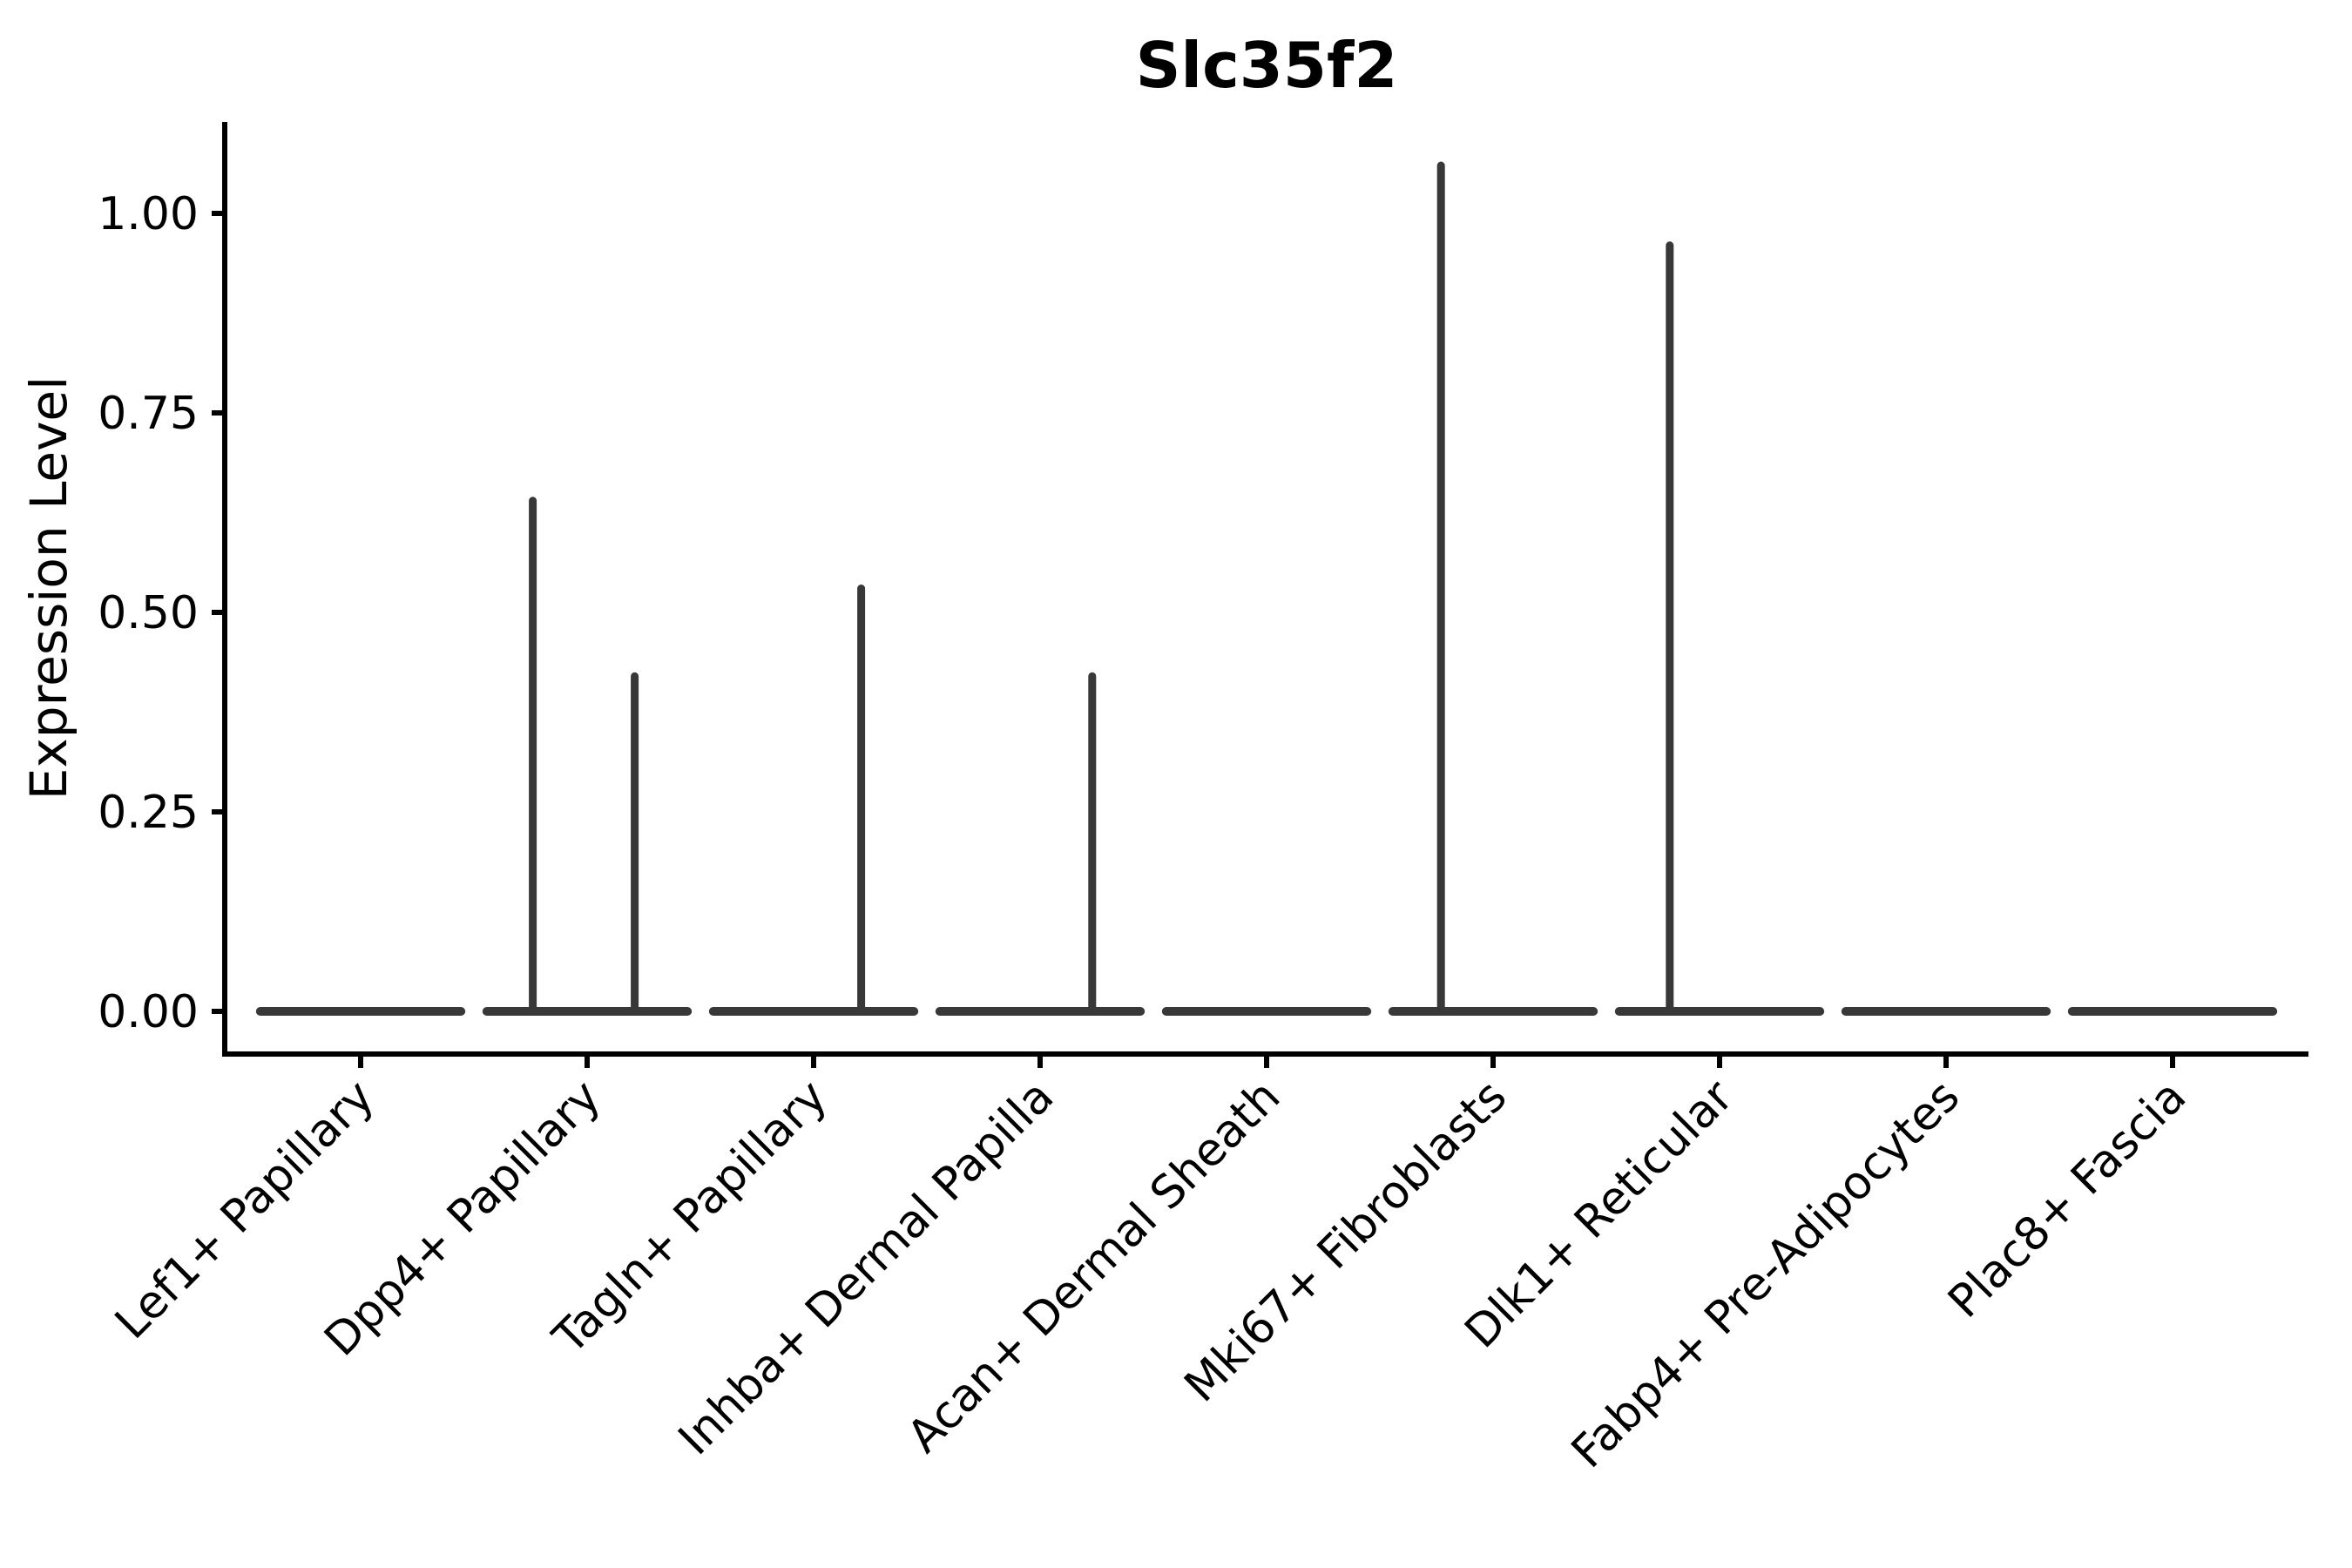 The height and width of the screenshot is (1568, 2352). What do you see at coordinates (1766, 1274) in the screenshot?
I see `x-axis-tick-label: Fabp4+ Pre-Adipocytes` at bounding box center [1766, 1274].